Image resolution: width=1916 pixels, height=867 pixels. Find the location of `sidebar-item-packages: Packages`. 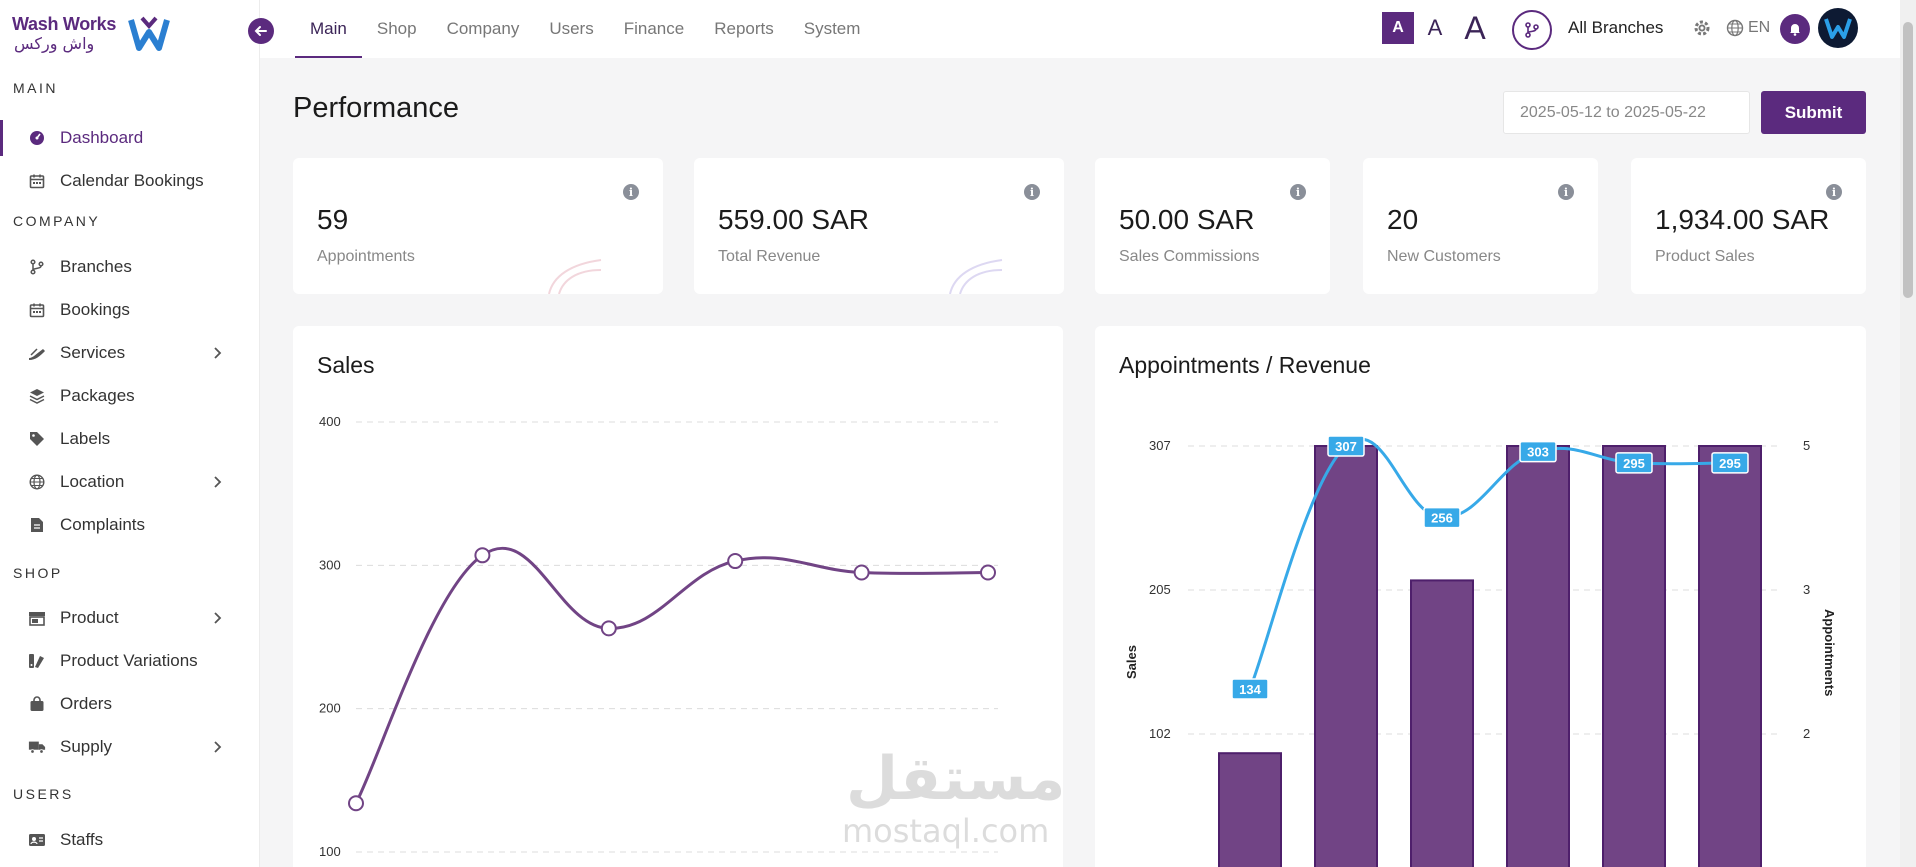

sidebar-item-packages: Packages is located at coordinates (130, 396).